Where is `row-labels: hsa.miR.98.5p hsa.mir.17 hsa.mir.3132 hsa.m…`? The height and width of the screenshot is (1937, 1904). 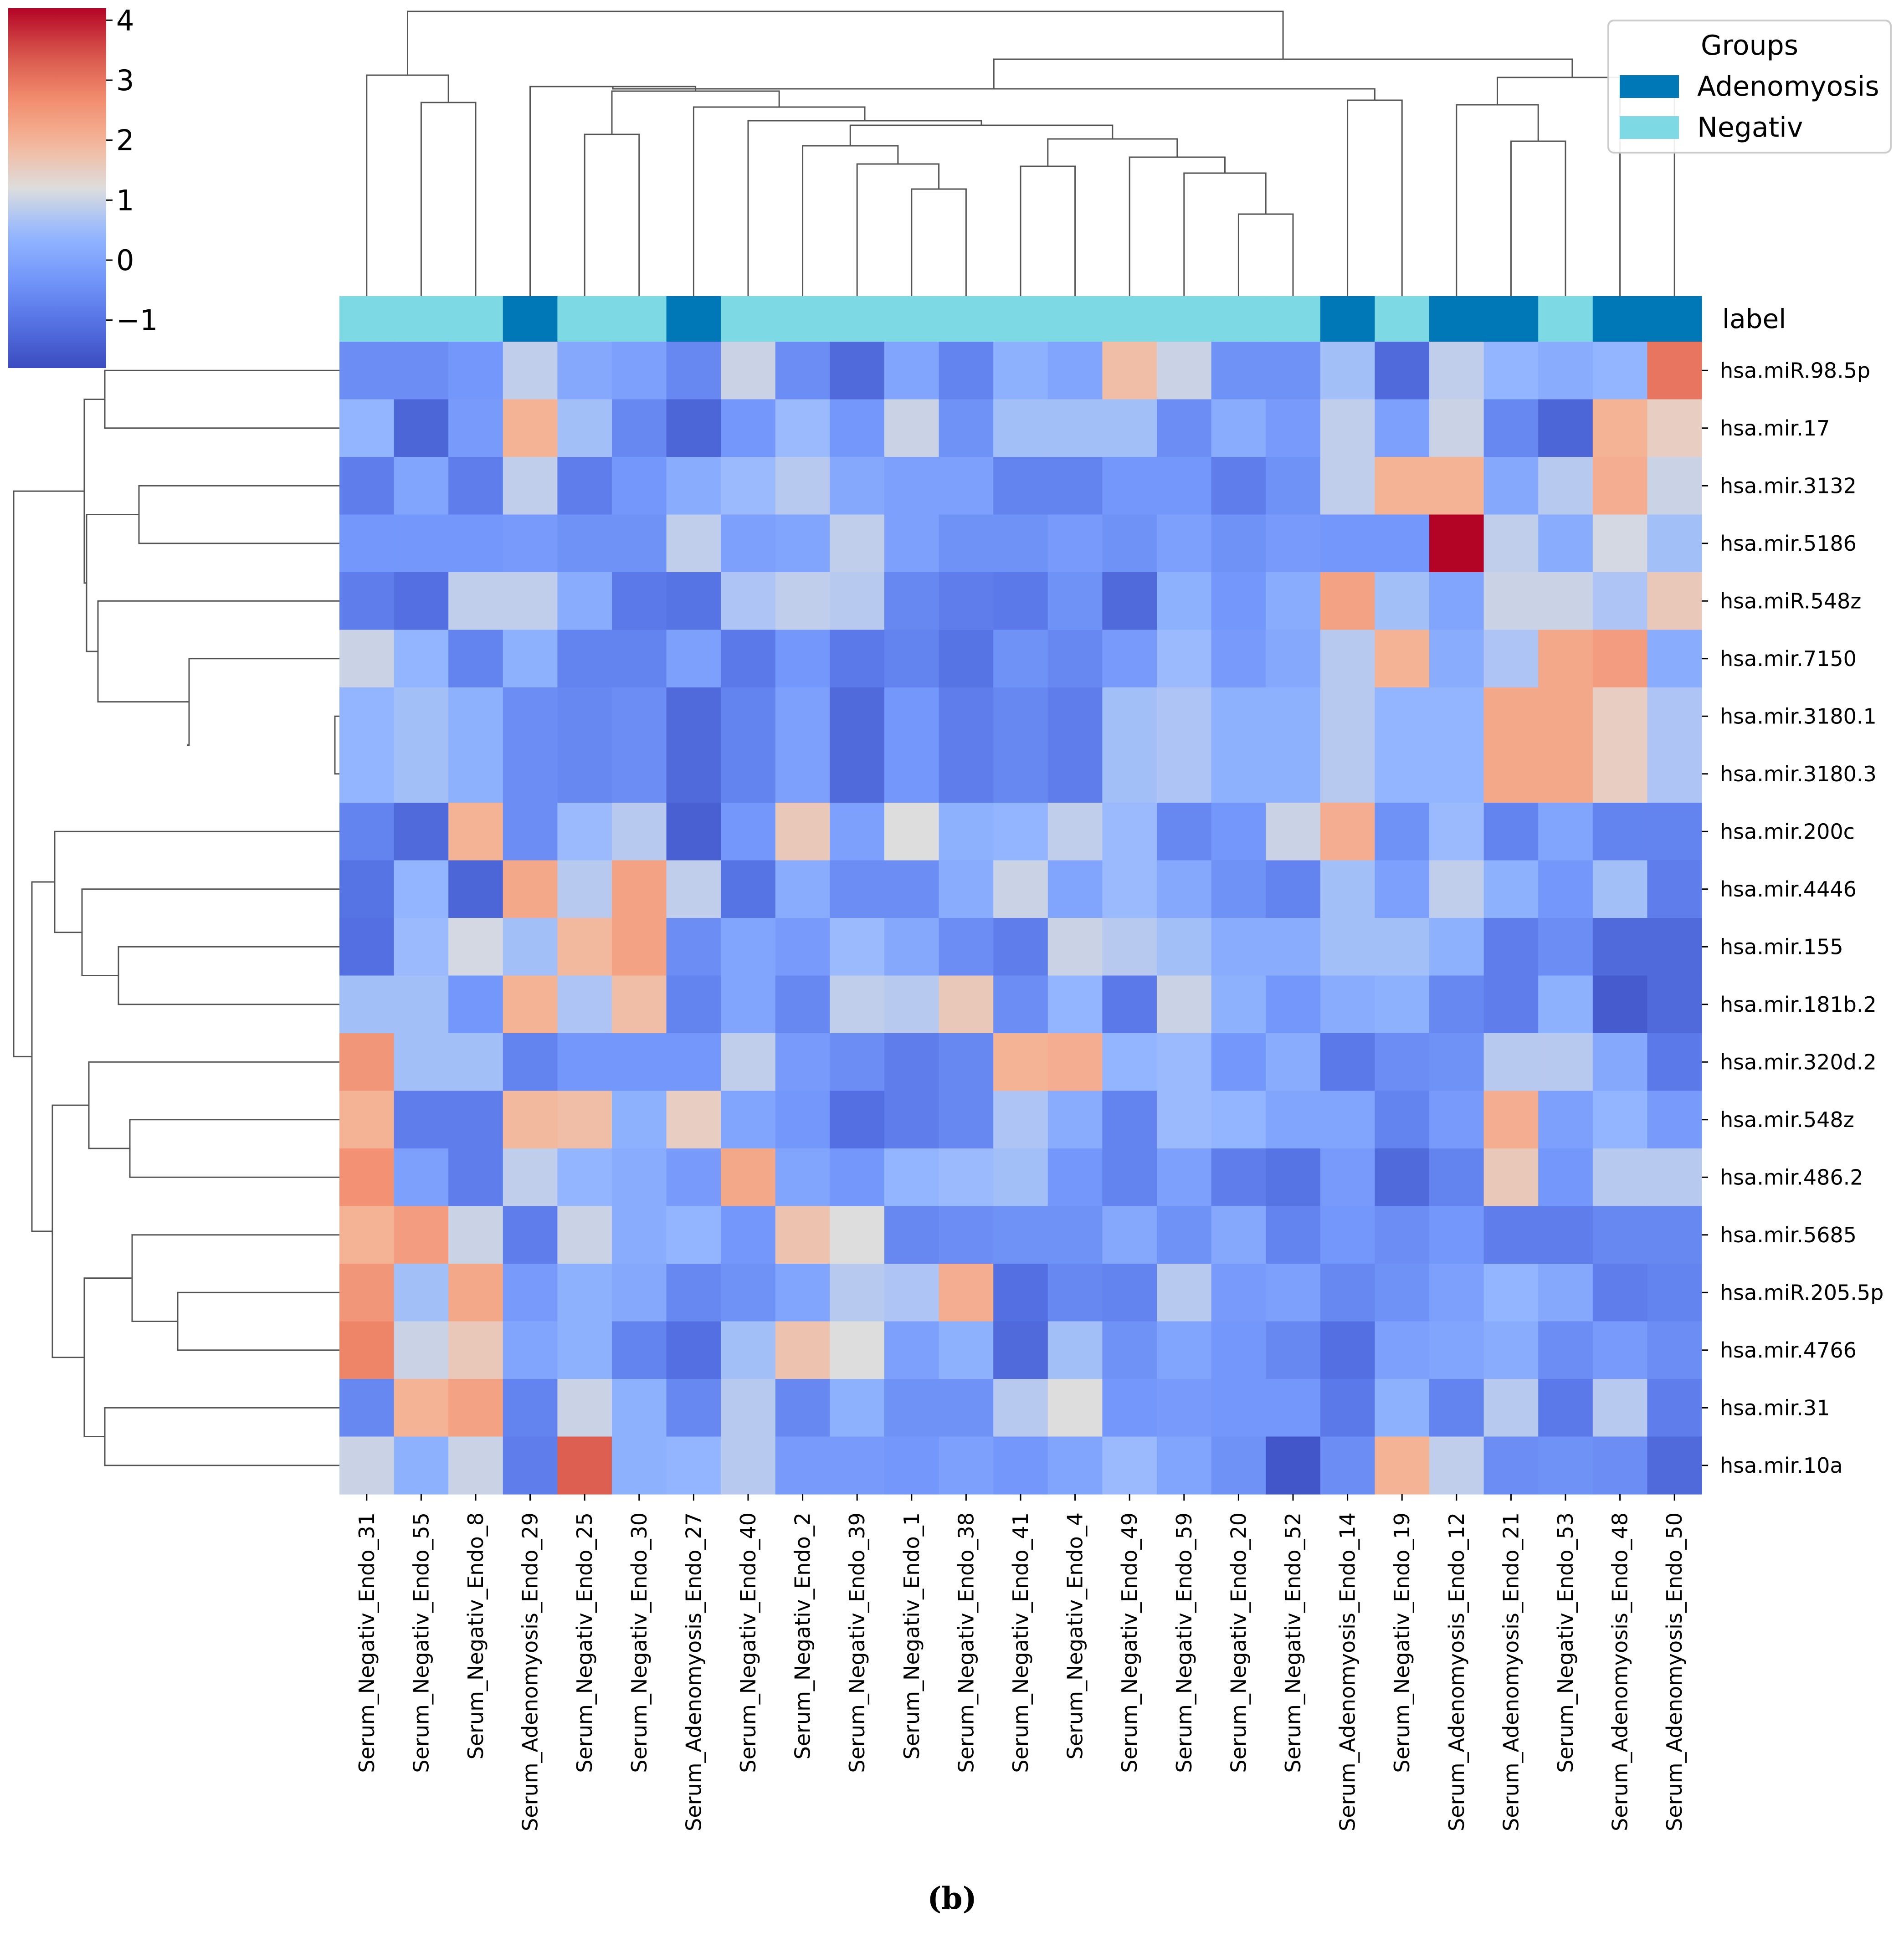
row-labels: hsa.miR.98.5p hsa.mir.17 hsa.mir.3132 hsa.m… is located at coordinates (1792, 918).